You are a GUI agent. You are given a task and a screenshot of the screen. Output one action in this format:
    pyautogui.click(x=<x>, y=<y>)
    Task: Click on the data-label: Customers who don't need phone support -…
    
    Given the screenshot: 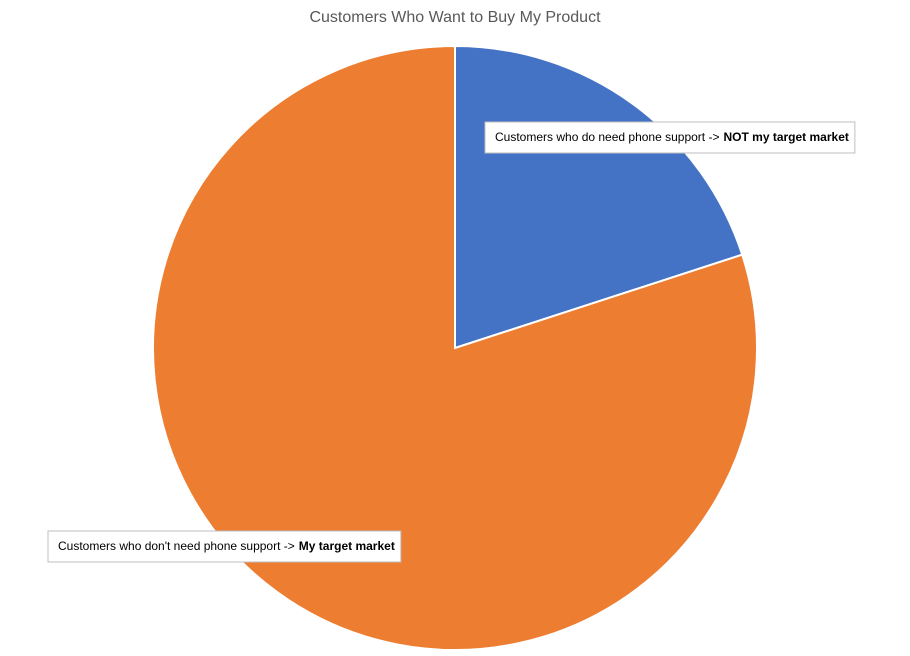 What is the action you would take?
    pyautogui.click(x=224, y=546)
    